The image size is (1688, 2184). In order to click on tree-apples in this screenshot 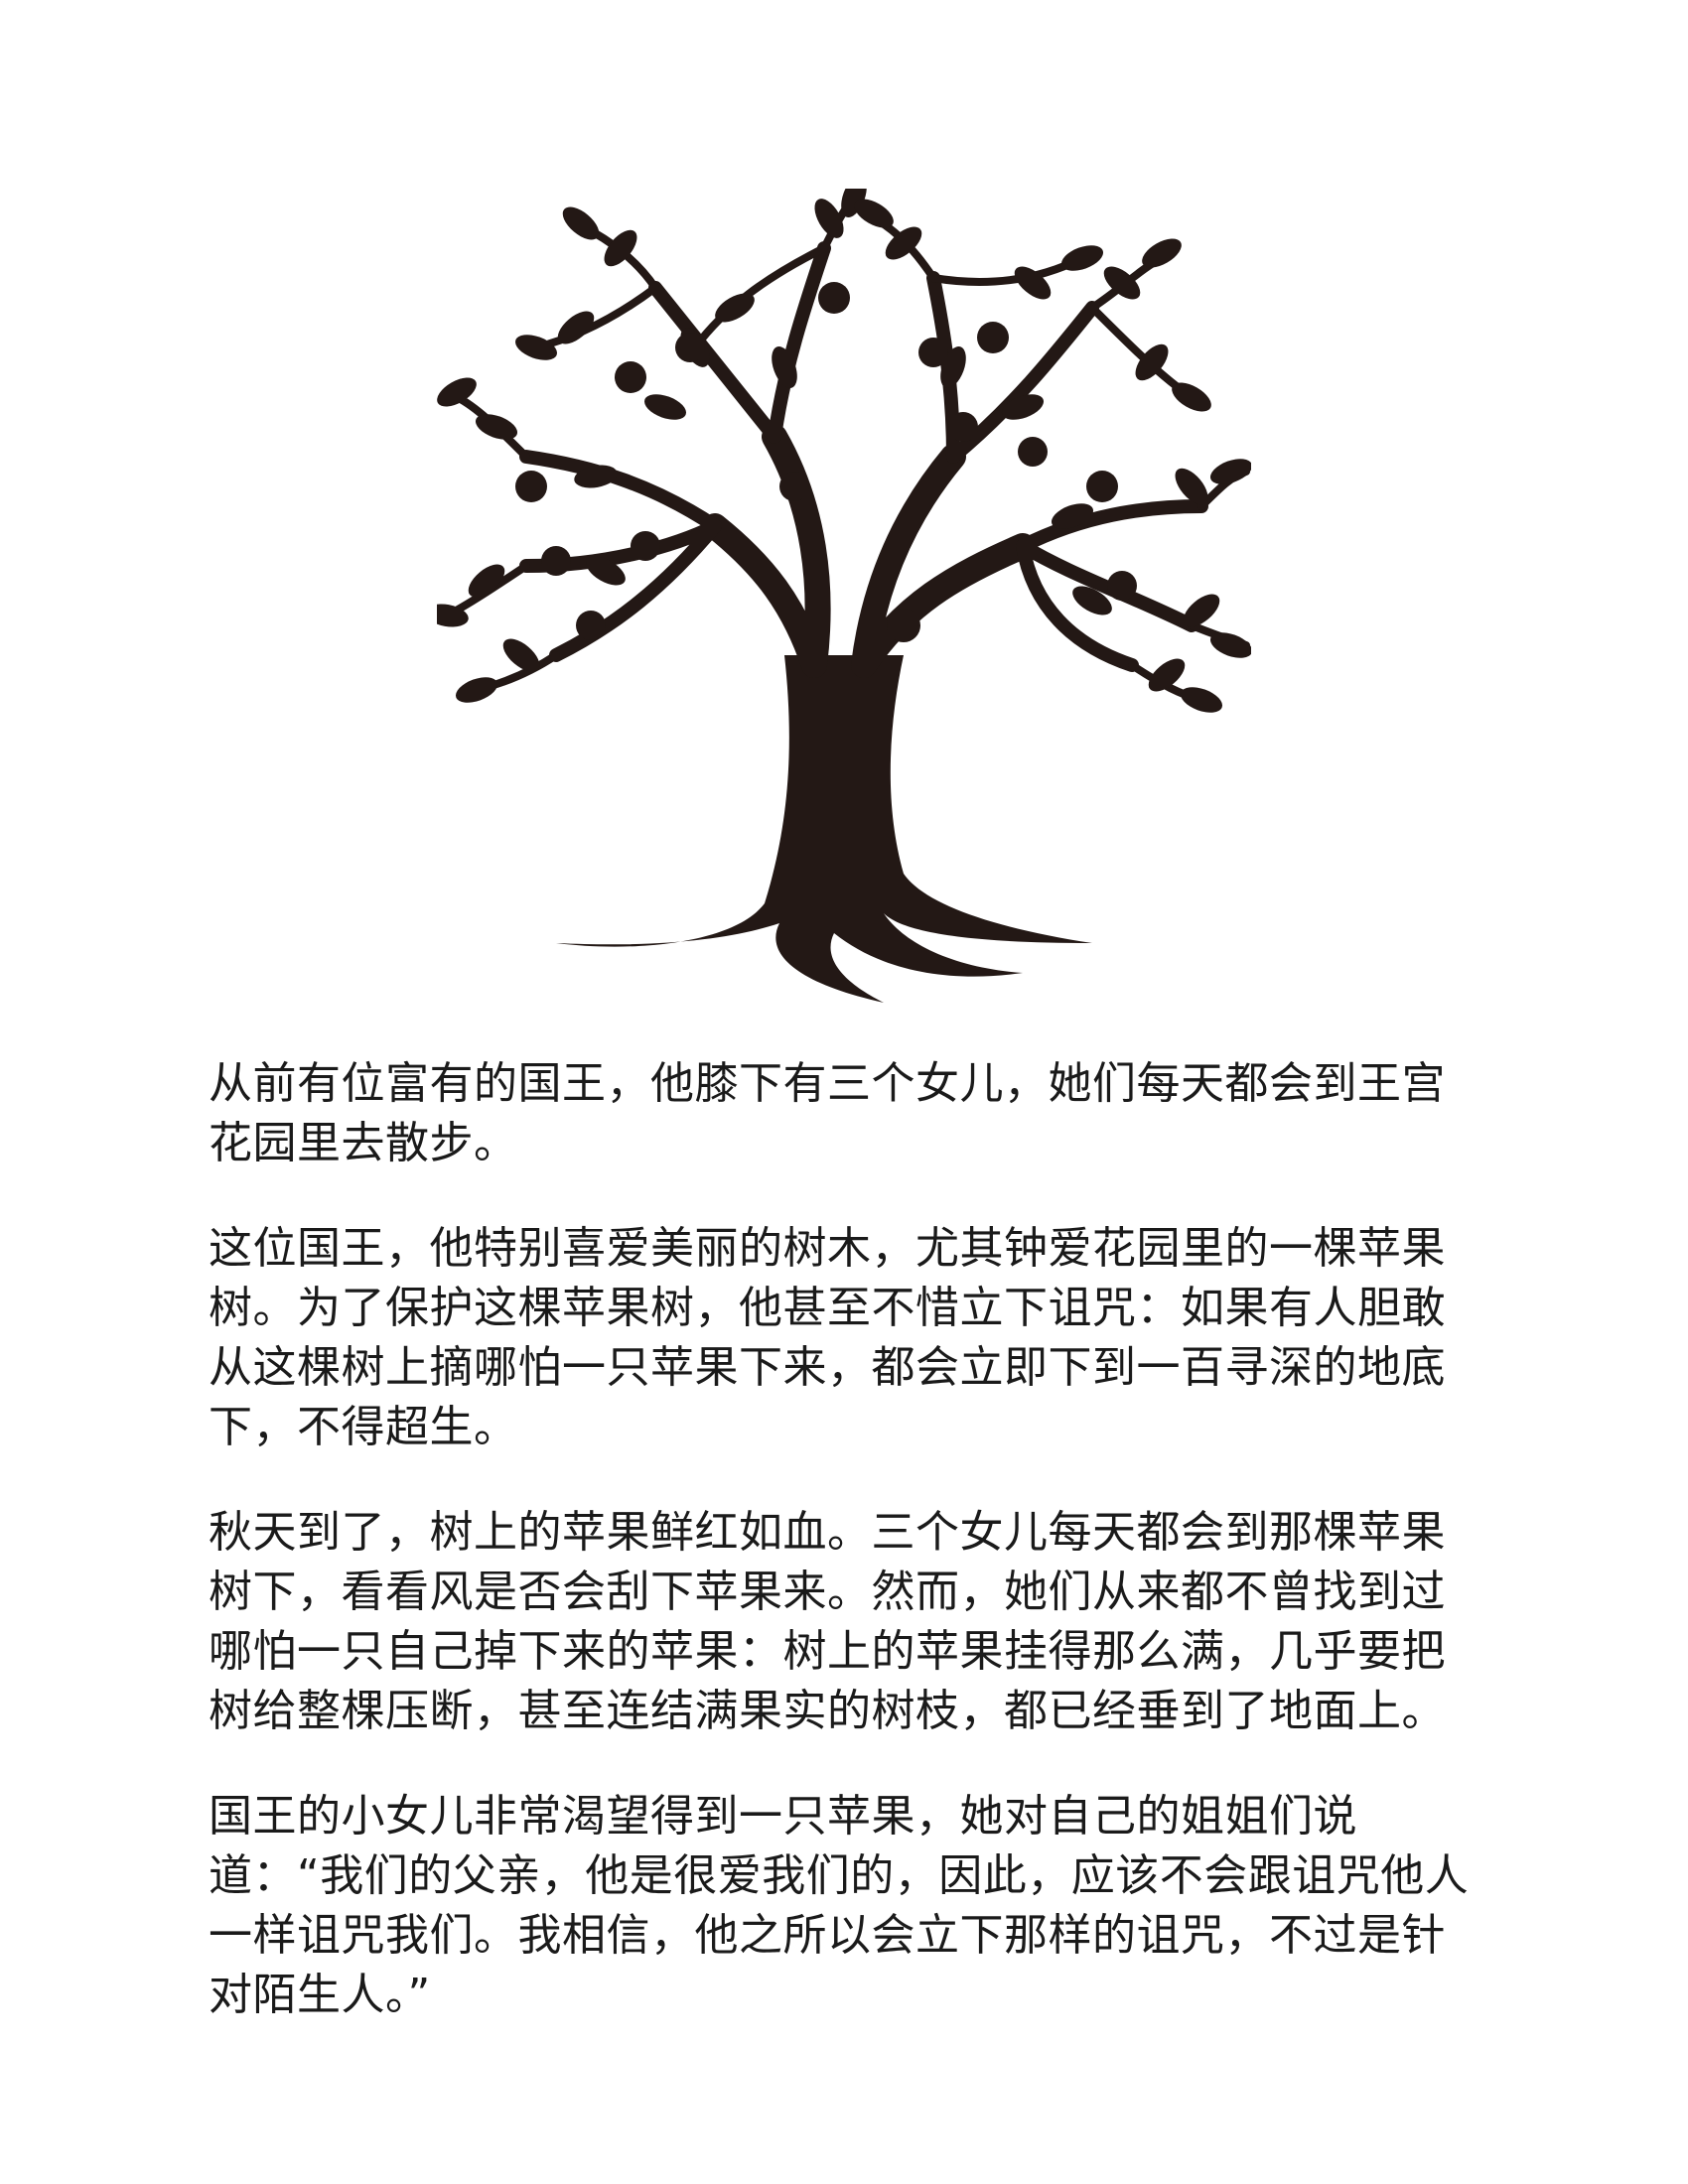, I will do `click(826, 462)`.